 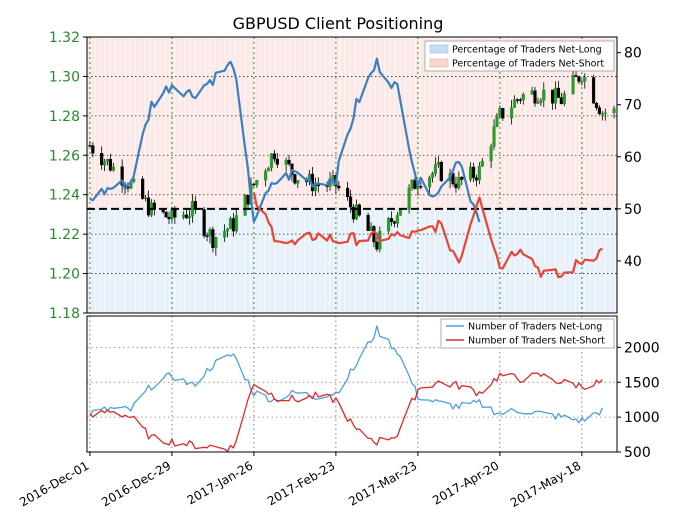 I want to click on x-tick-label: 2016-Dec-29, so click(x=136, y=483).